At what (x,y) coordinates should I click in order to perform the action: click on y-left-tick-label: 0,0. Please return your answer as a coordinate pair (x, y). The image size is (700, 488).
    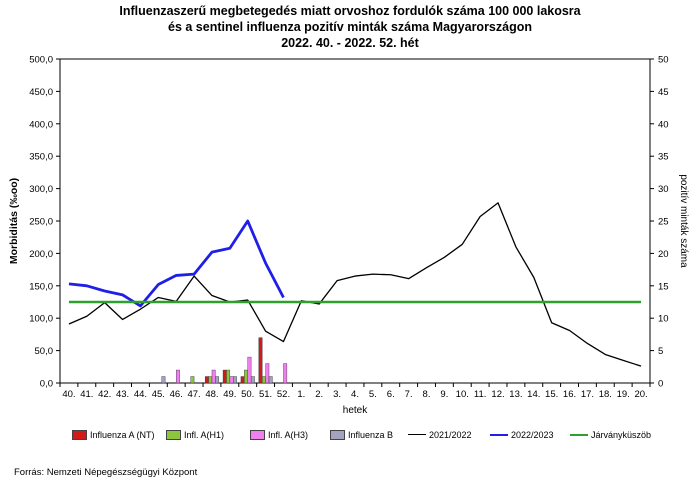
    Looking at the image, I should click on (46, 384).